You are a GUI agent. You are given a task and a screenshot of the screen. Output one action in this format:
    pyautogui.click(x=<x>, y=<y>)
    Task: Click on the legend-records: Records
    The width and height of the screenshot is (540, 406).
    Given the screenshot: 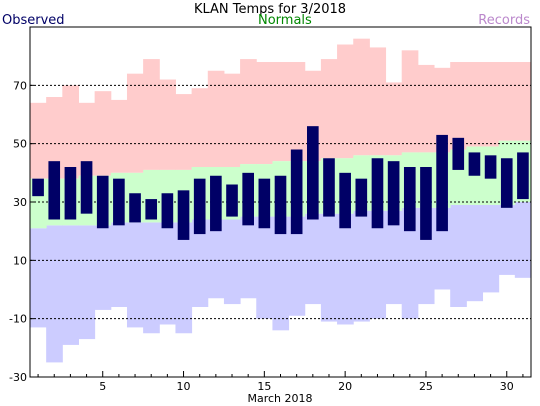 What is the action you would take?
    pyautogui.click(x=504, y=20)
    